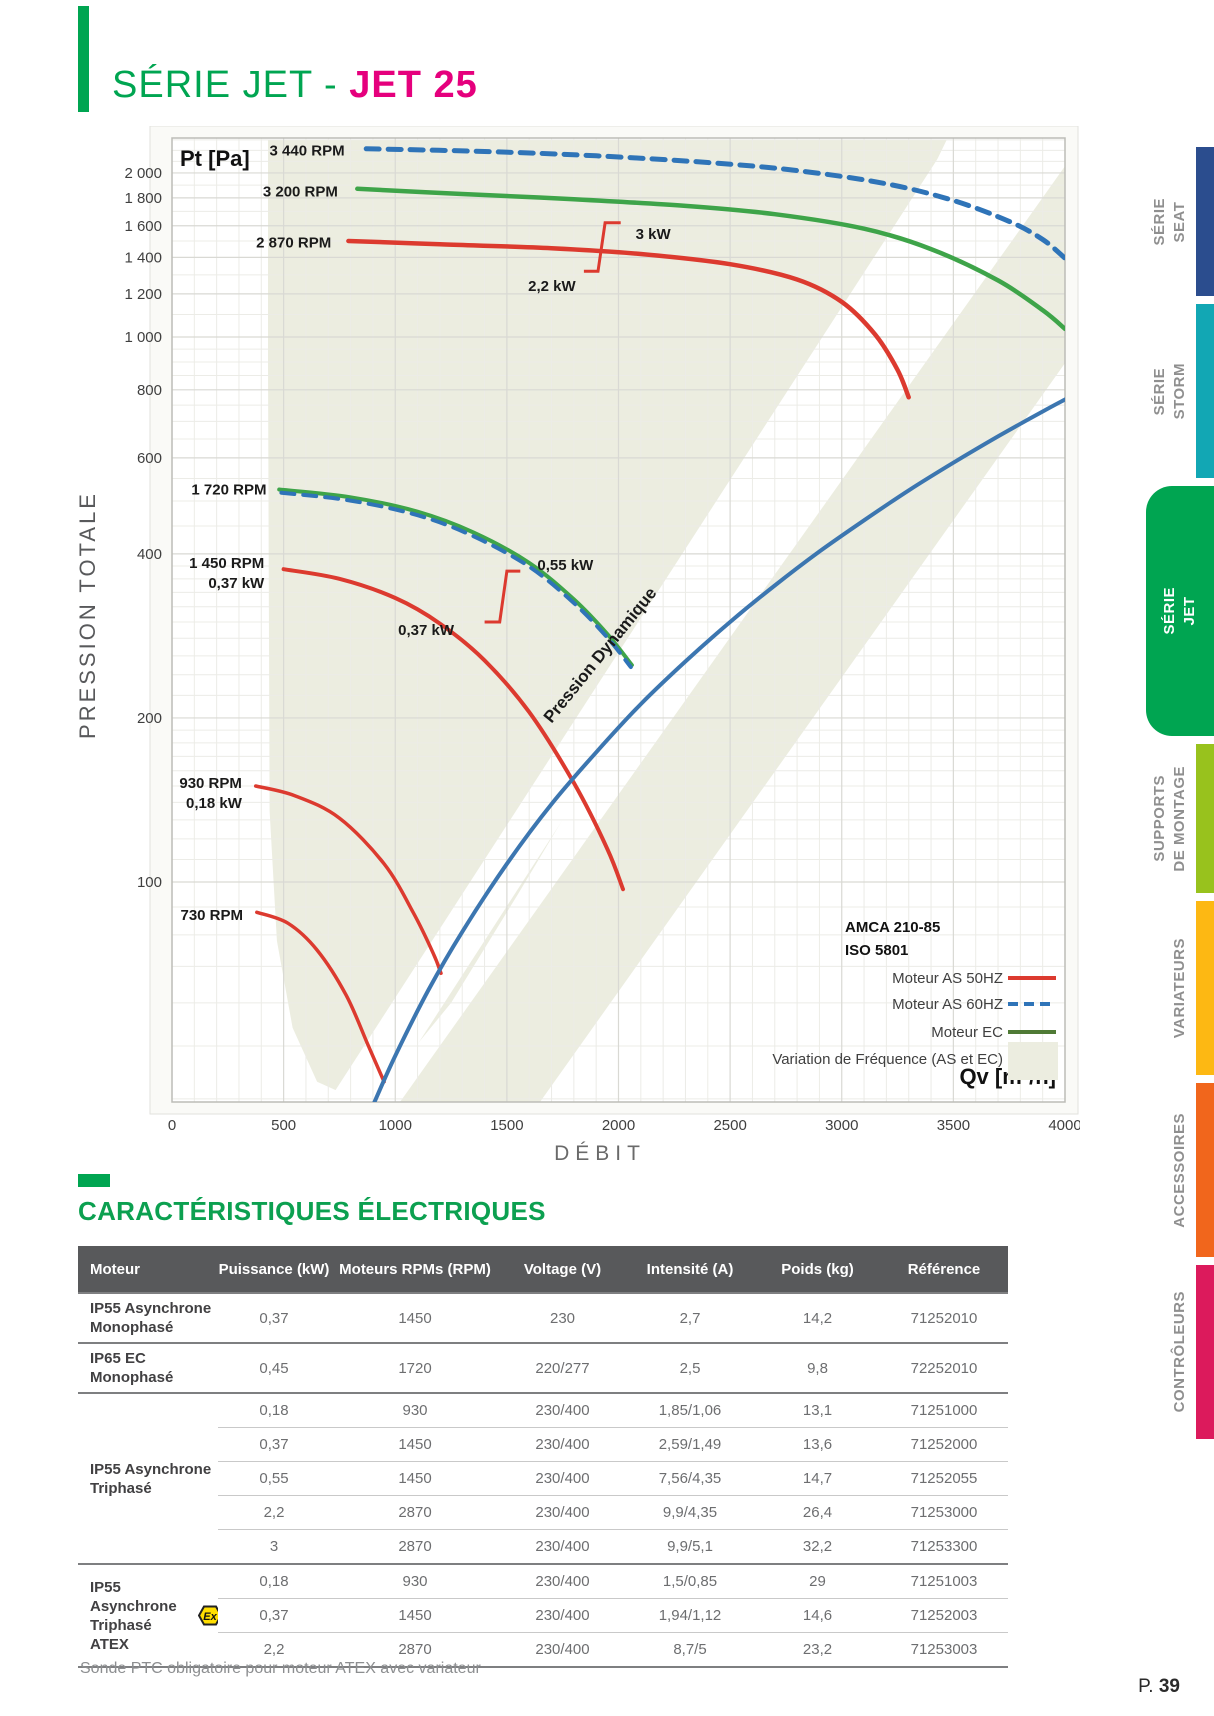 Image resolution: width=1214 pixels, height=1716 pixels. I want to click on curve-label: 3 440 RPM, so click(307, 150).